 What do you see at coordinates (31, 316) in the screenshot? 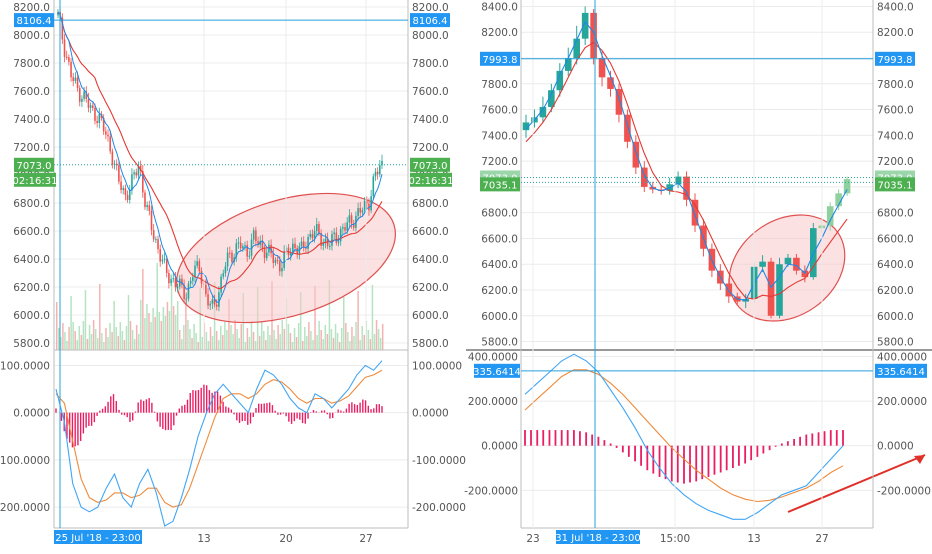
I see `left-y-tick-label: 6000.0` at bounding box center [31, 316].